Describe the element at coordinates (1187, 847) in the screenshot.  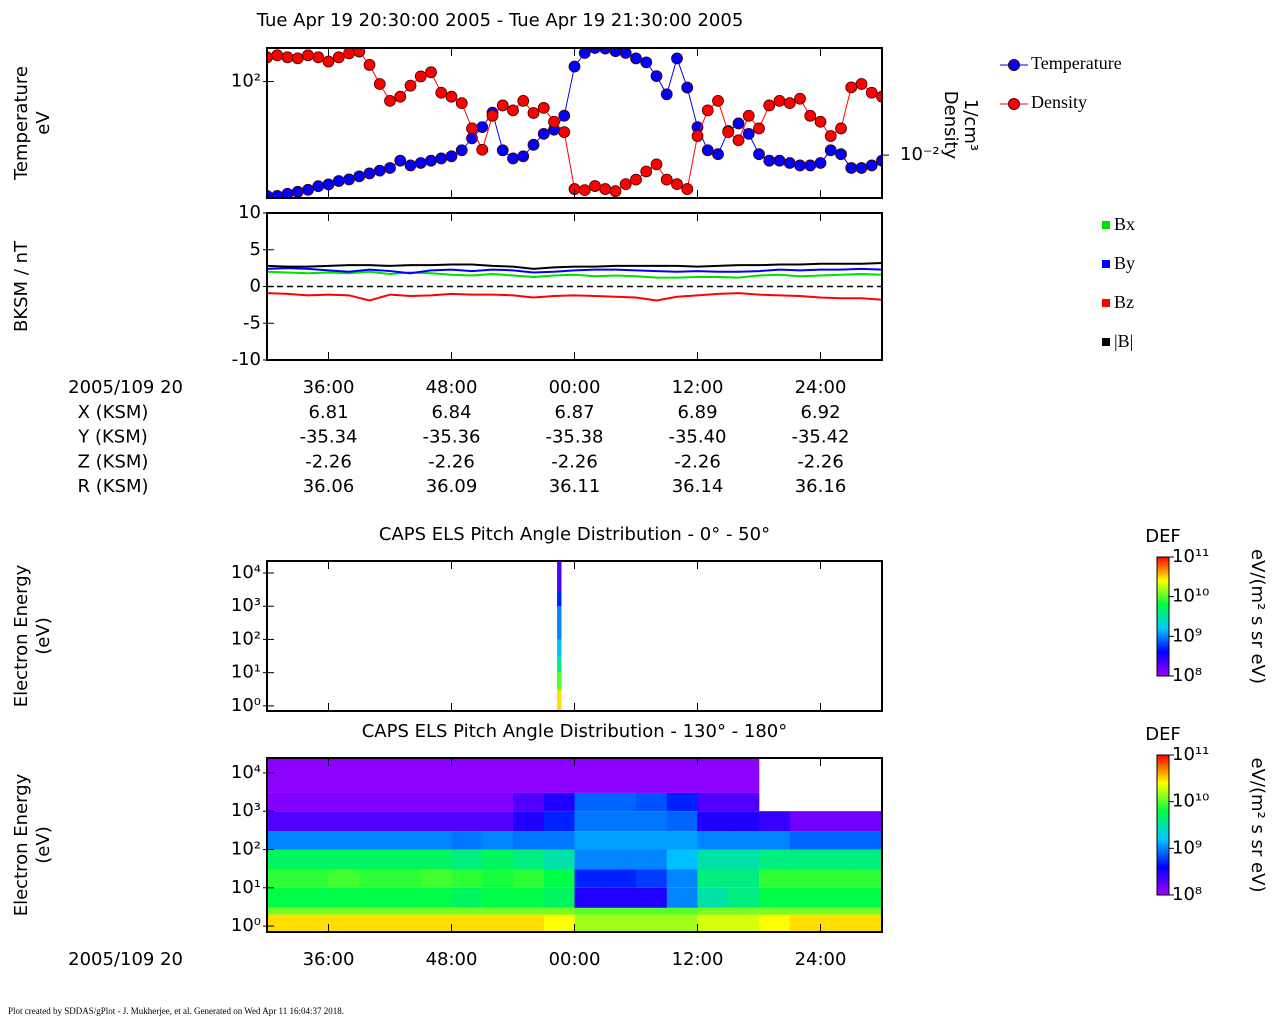
I see `colorbar-tick-label: 10⁹` at that location.